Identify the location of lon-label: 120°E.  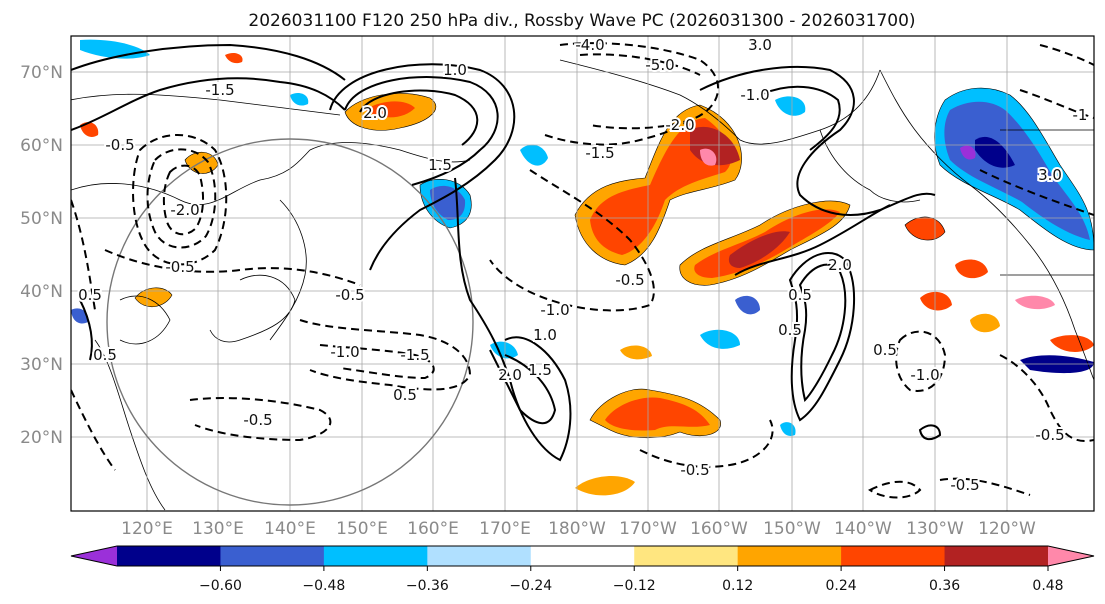
(147, 529).